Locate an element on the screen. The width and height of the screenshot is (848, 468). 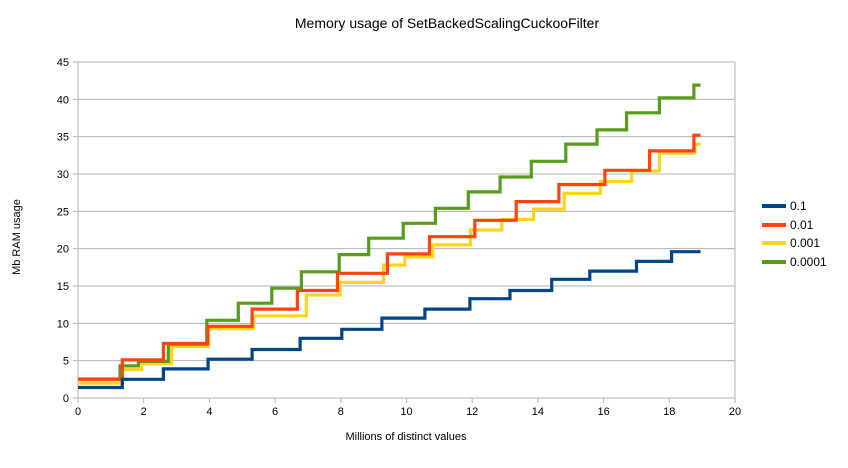
legend-item: 0.001 is located at coordinates (794, 243).